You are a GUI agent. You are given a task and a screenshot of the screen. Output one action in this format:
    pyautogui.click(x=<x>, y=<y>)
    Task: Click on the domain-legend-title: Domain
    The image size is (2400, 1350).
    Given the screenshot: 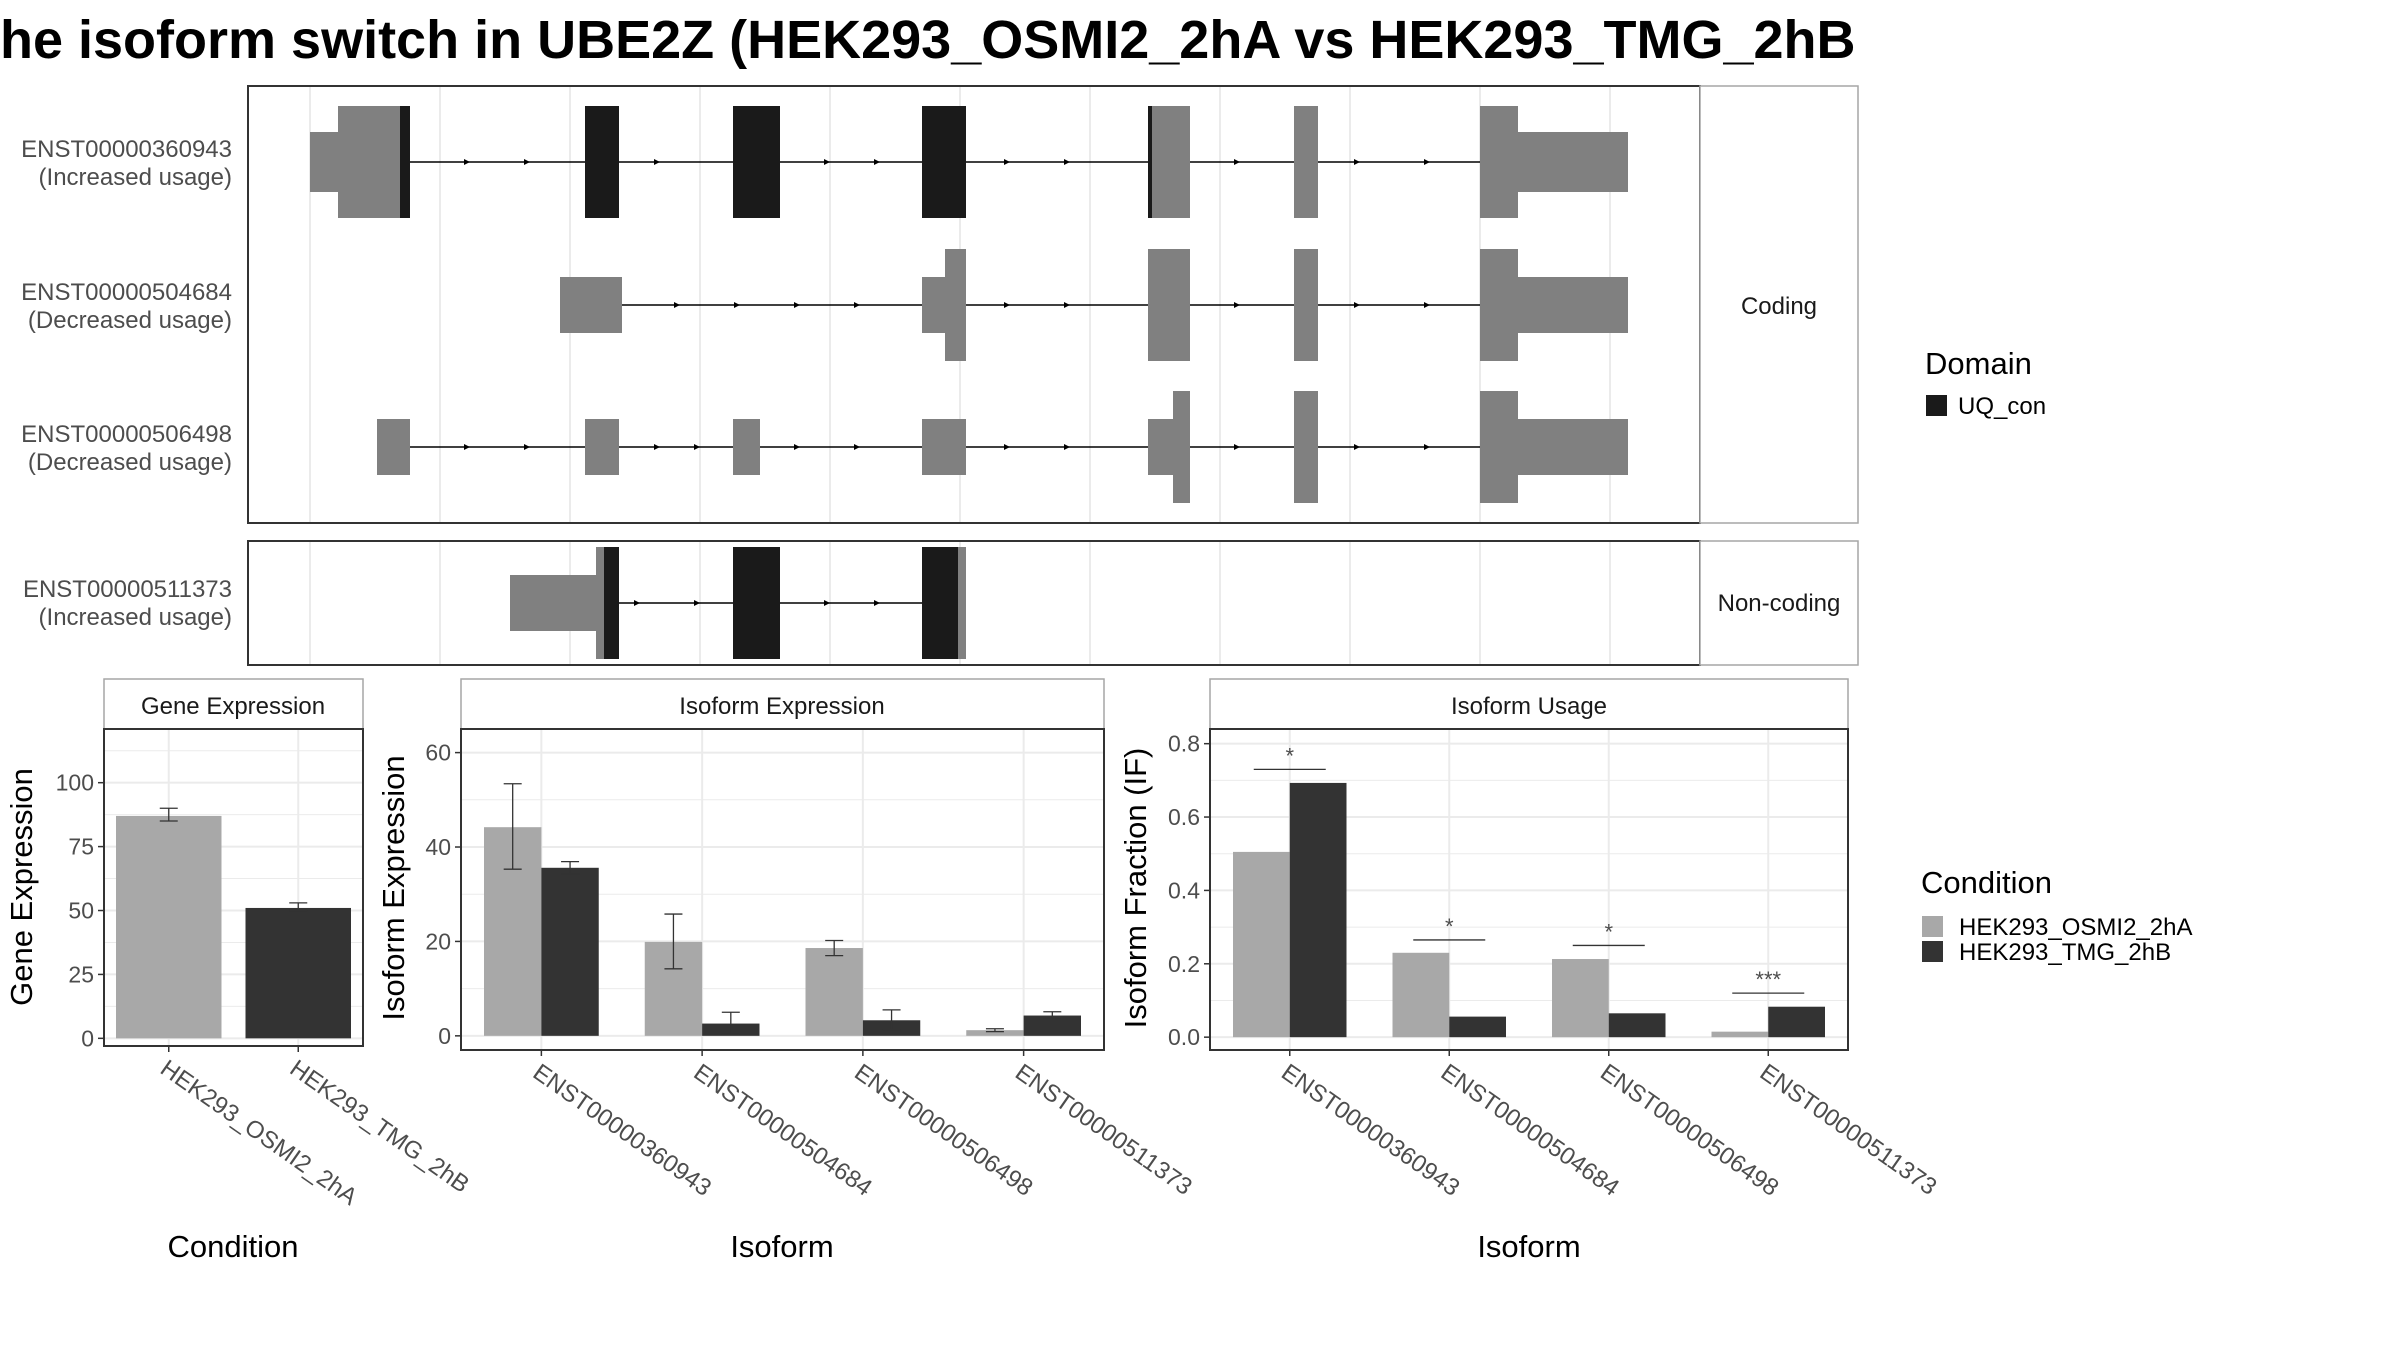 What is the action you would take?
    pyautogui.click(x=1978, y=363)
    